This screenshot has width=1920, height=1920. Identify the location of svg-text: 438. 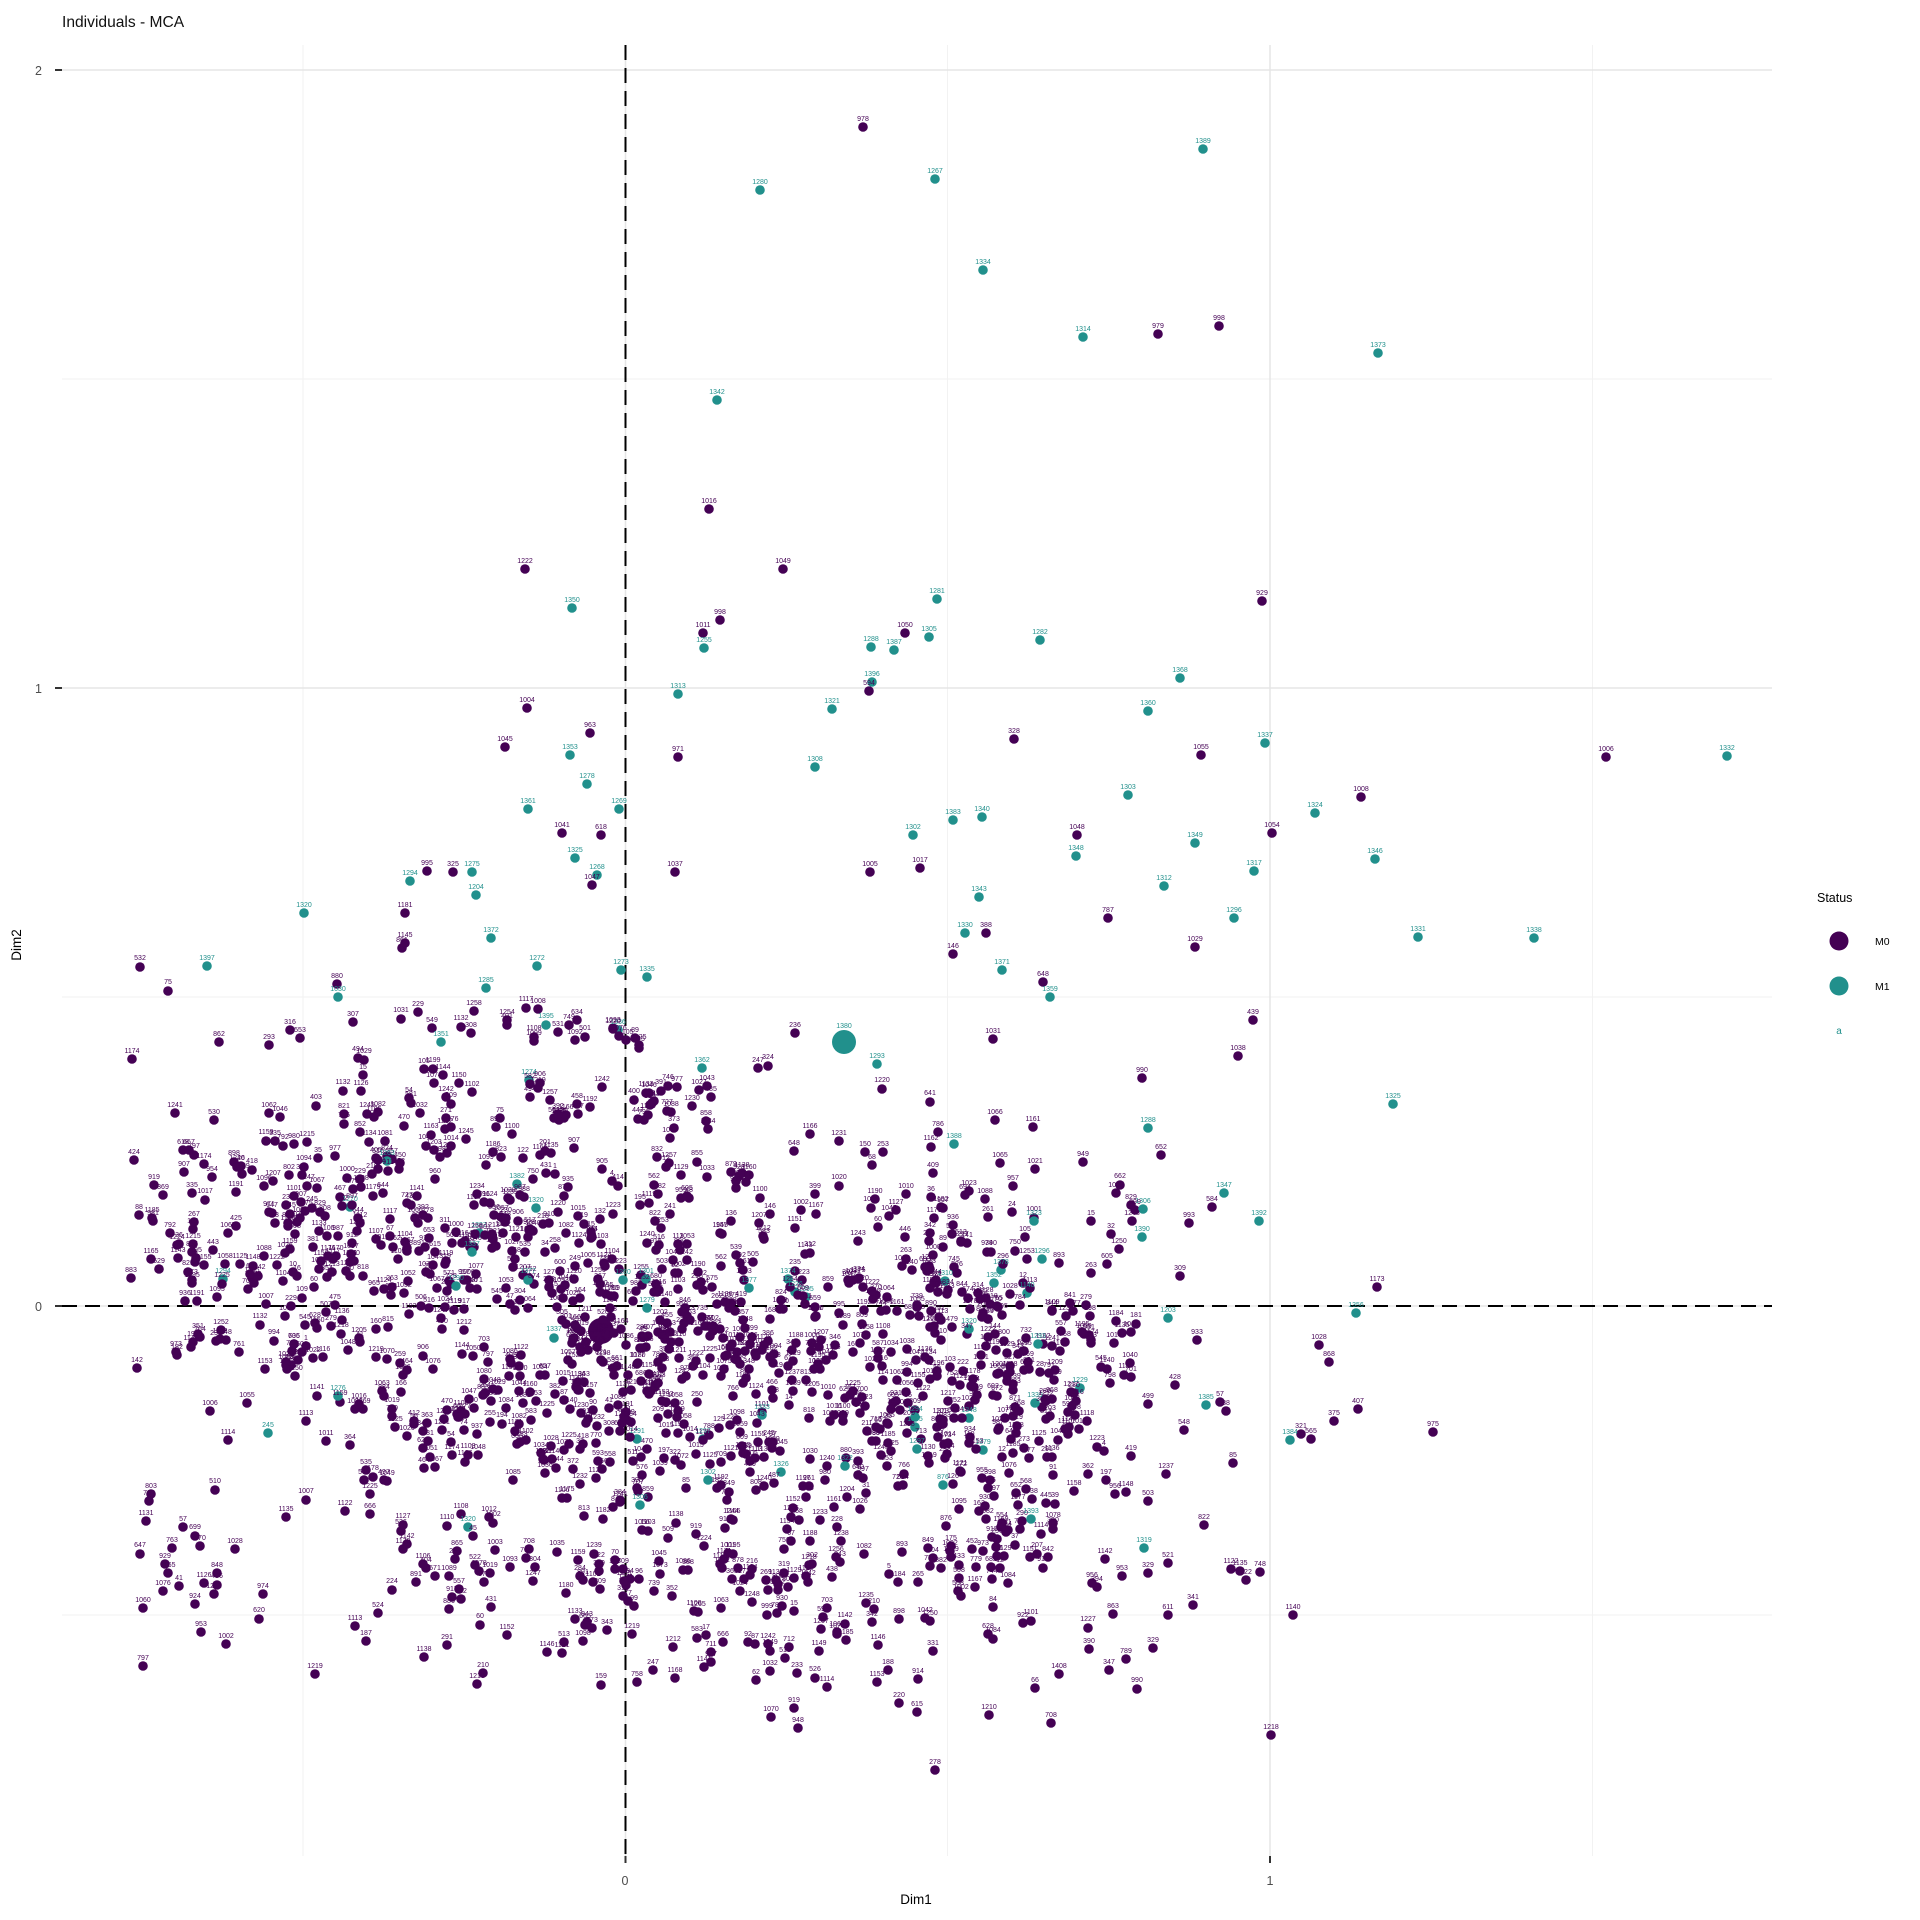
(832, 1569).